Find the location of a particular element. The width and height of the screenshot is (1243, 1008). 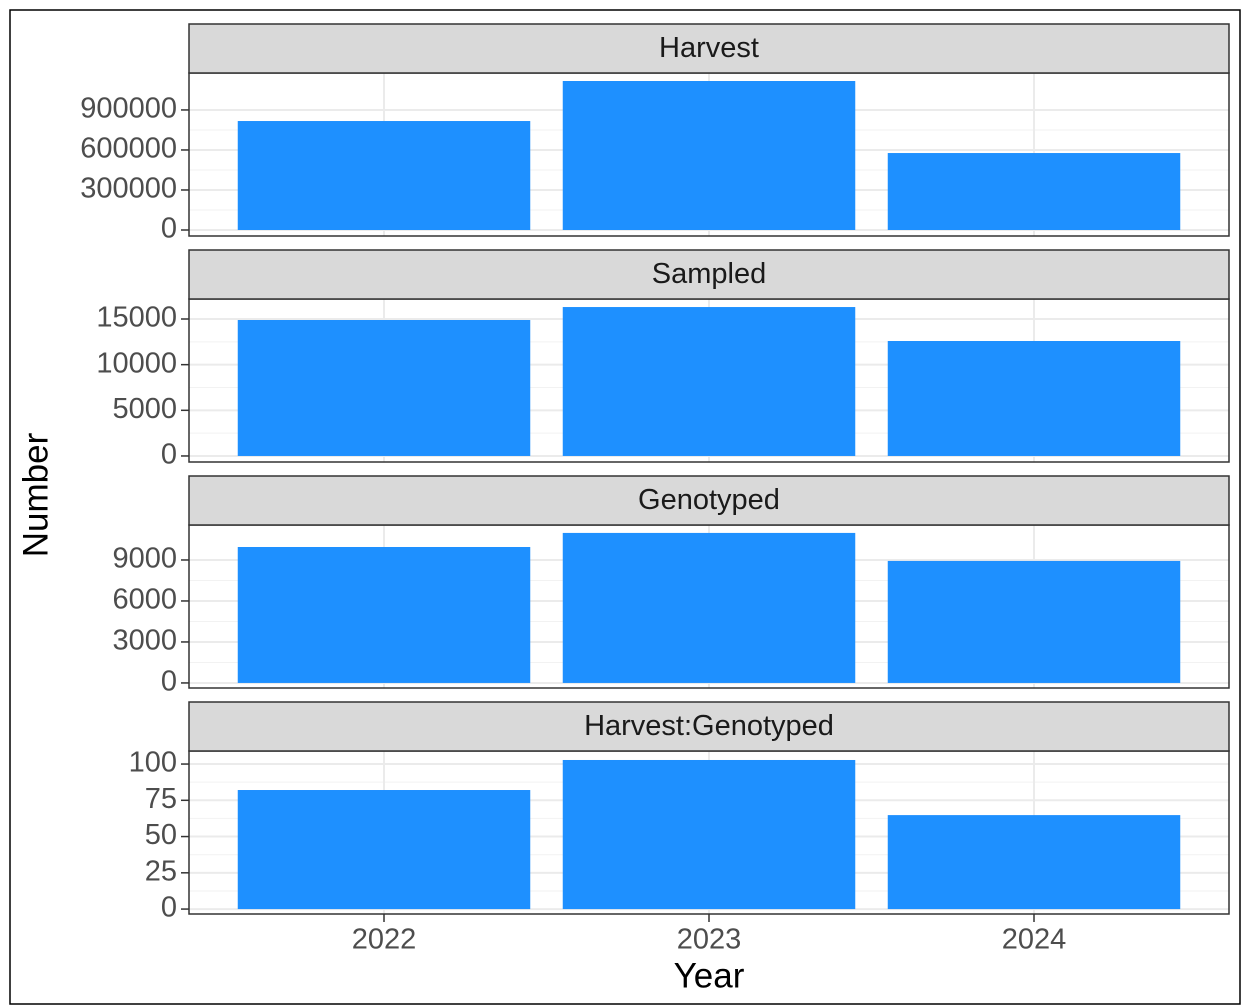

y-tick-label: 600000 is located at coordinates (128, 149).